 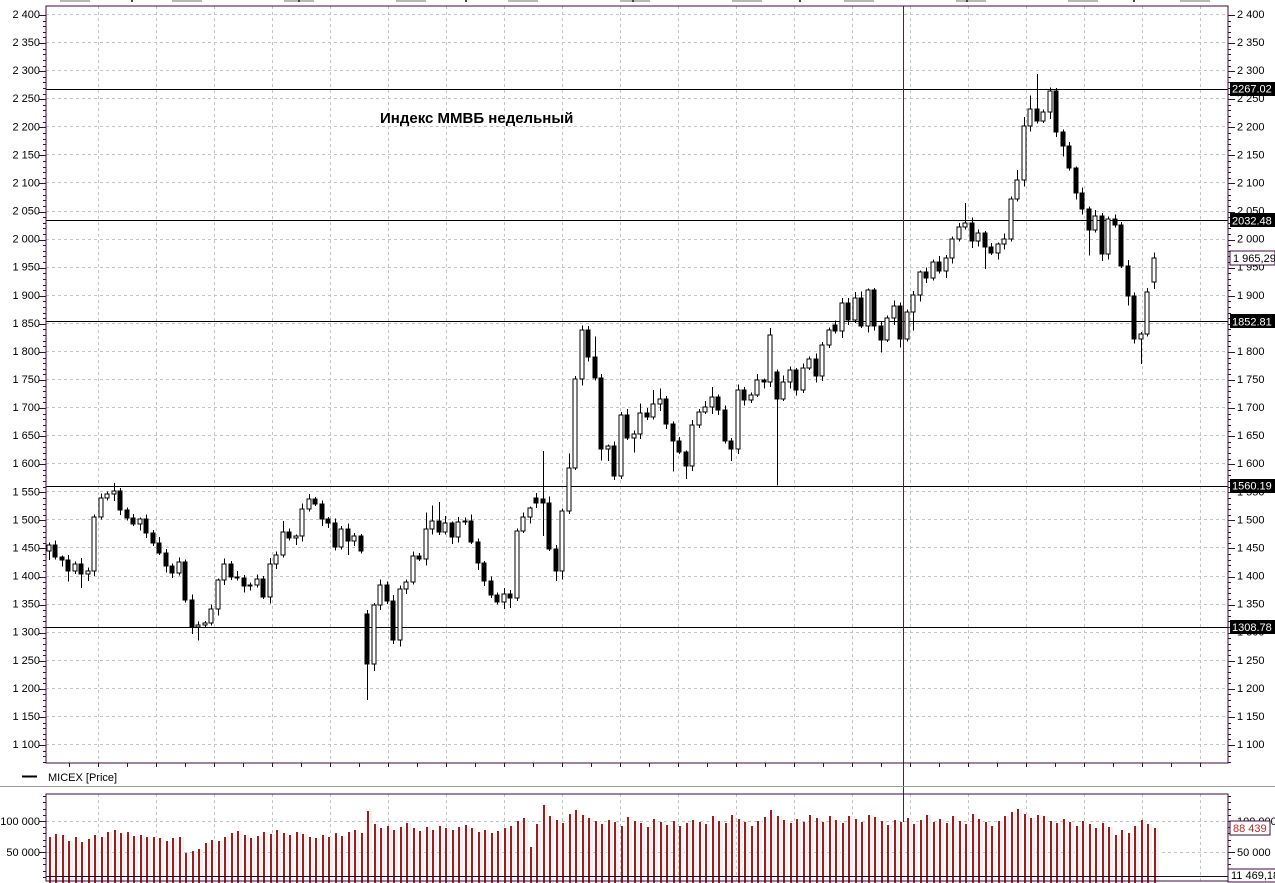 I want to click on price-level-label-box, so click(x=1252, y=89).